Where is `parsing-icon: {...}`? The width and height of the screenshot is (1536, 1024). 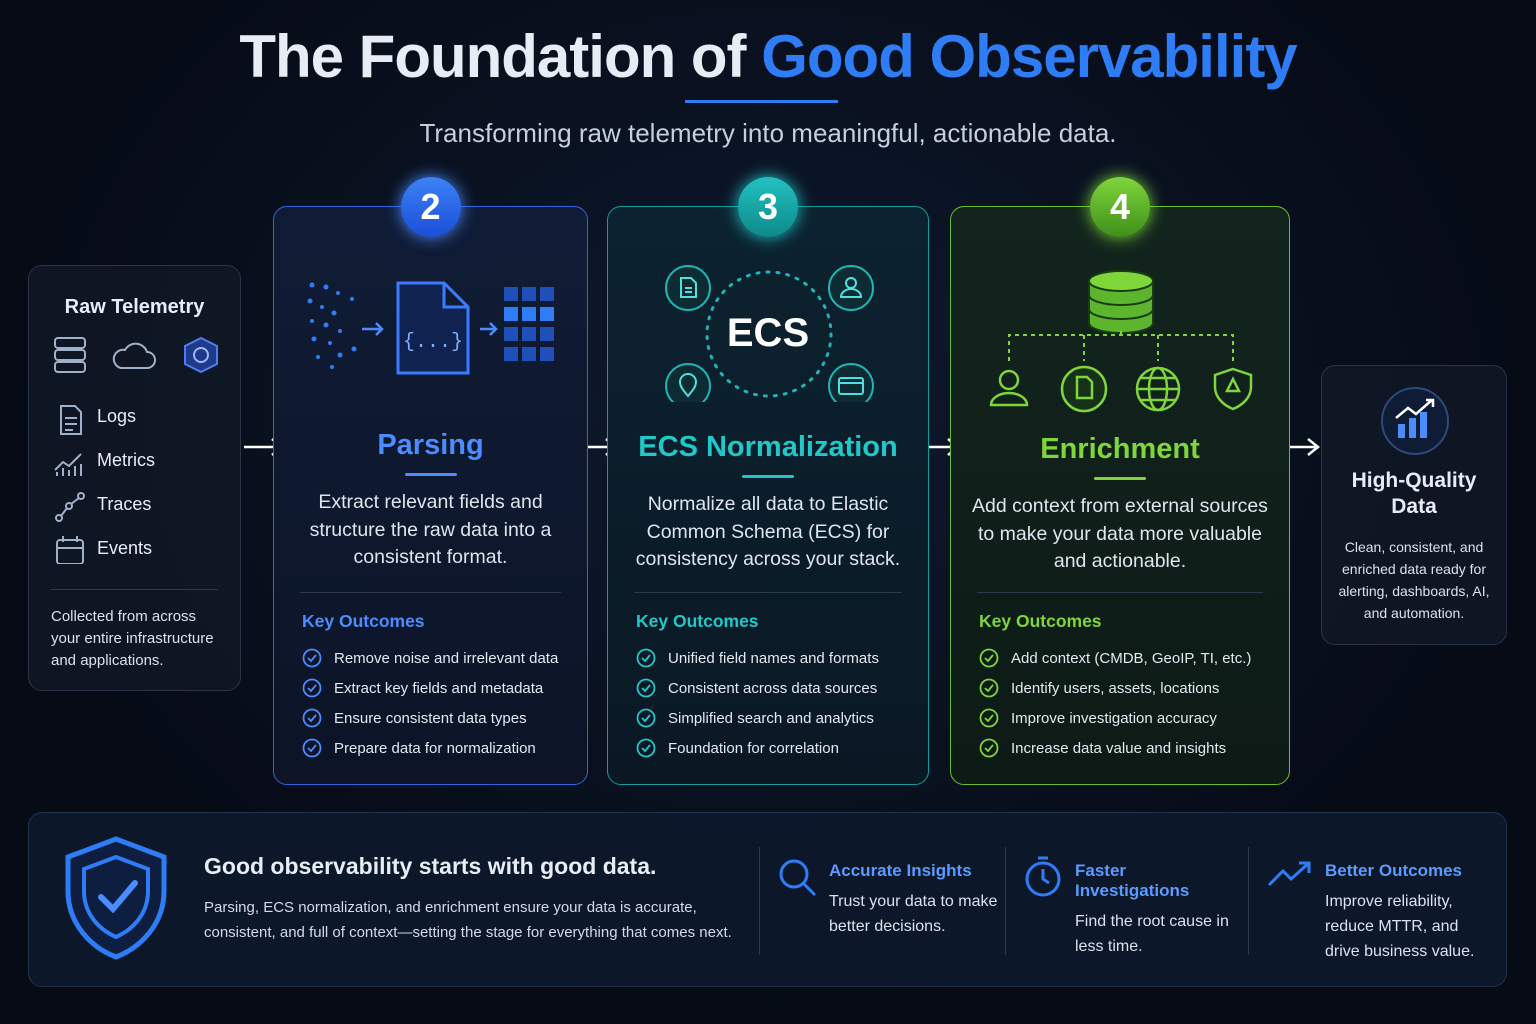
parsing-icon: {...} is located at coordinates (430, 328).